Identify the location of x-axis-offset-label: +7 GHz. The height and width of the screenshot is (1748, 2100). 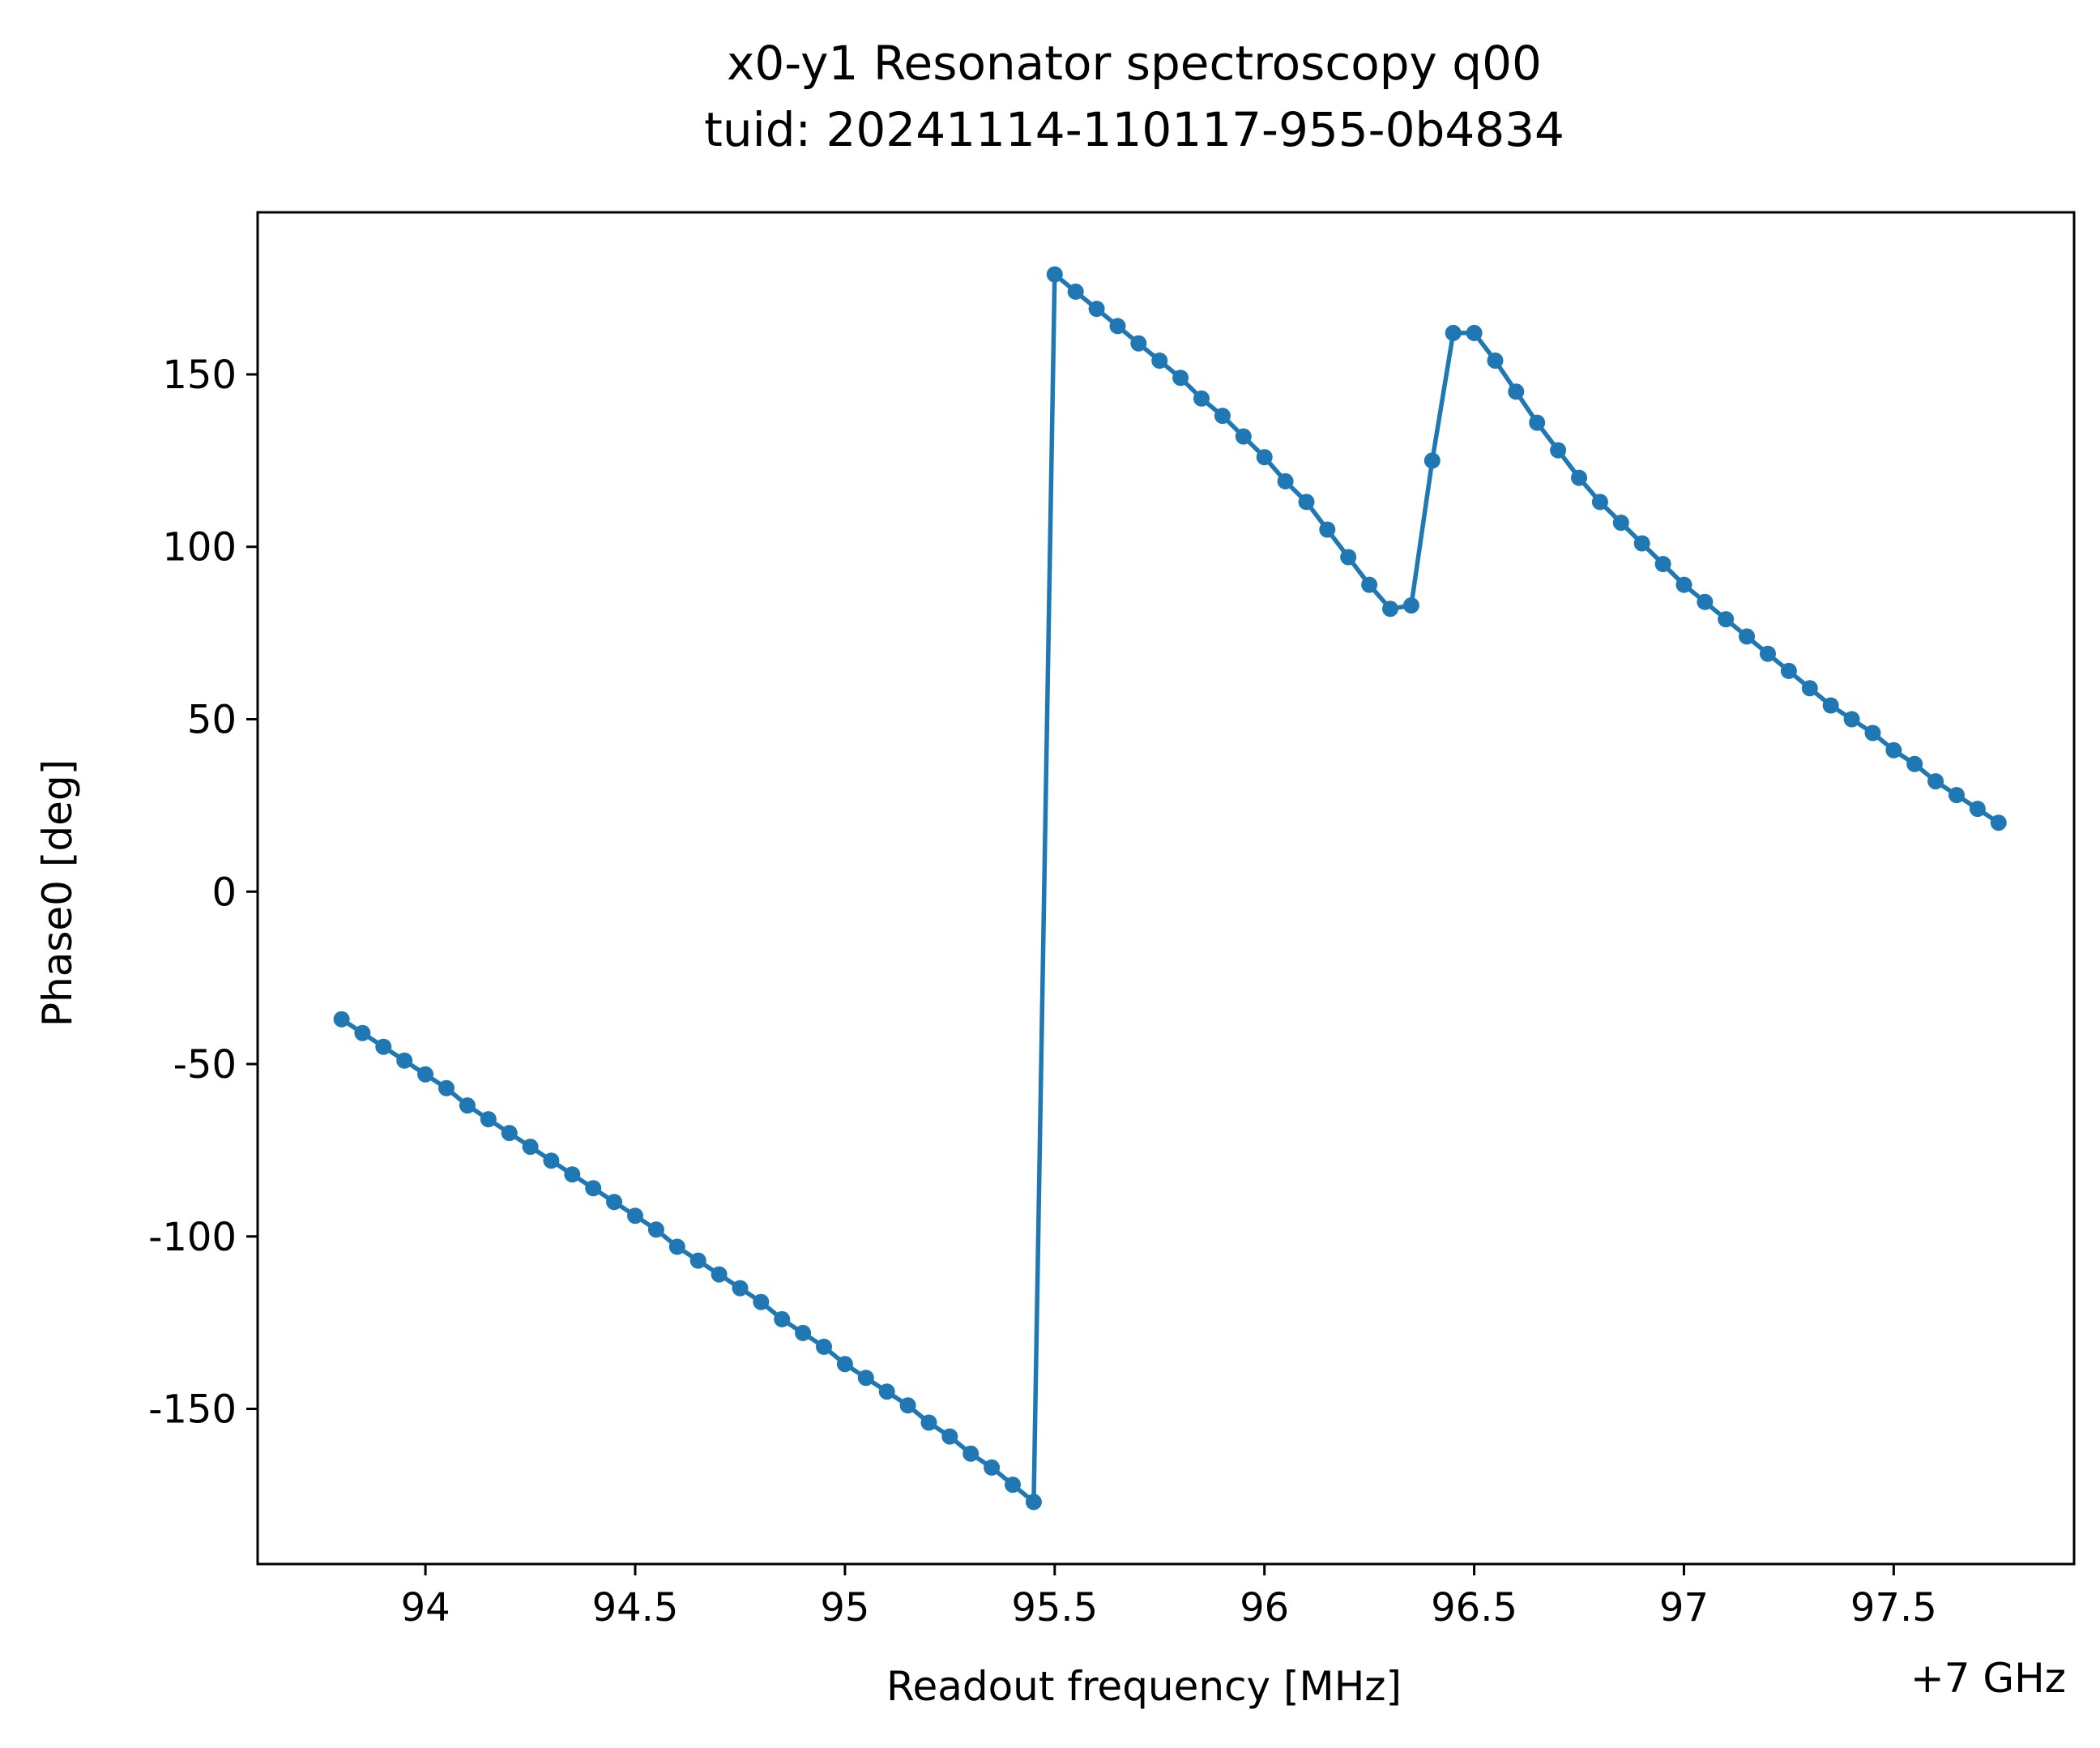
(1988, 1678).